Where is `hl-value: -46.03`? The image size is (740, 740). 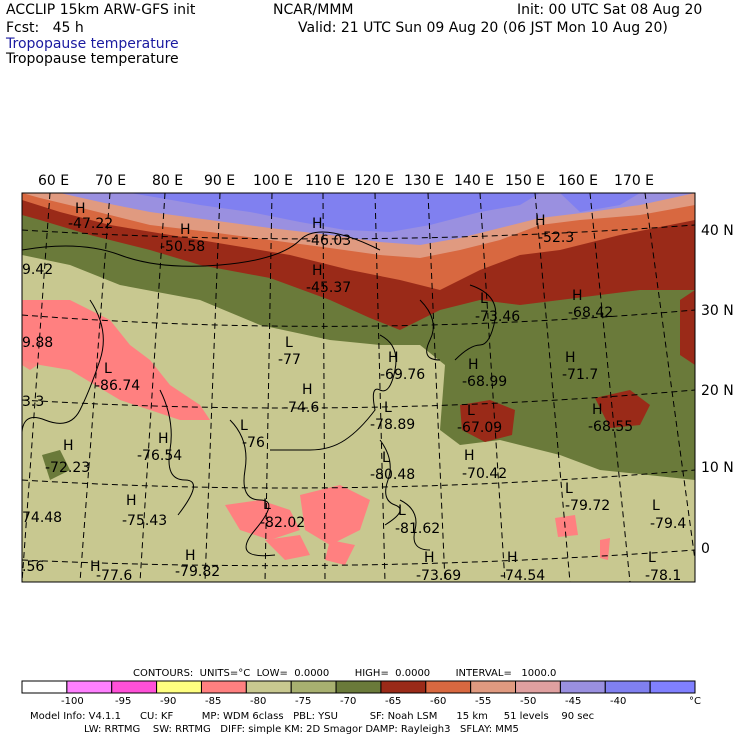 hl-value: -46.03 is located at coordinates (328, 241).